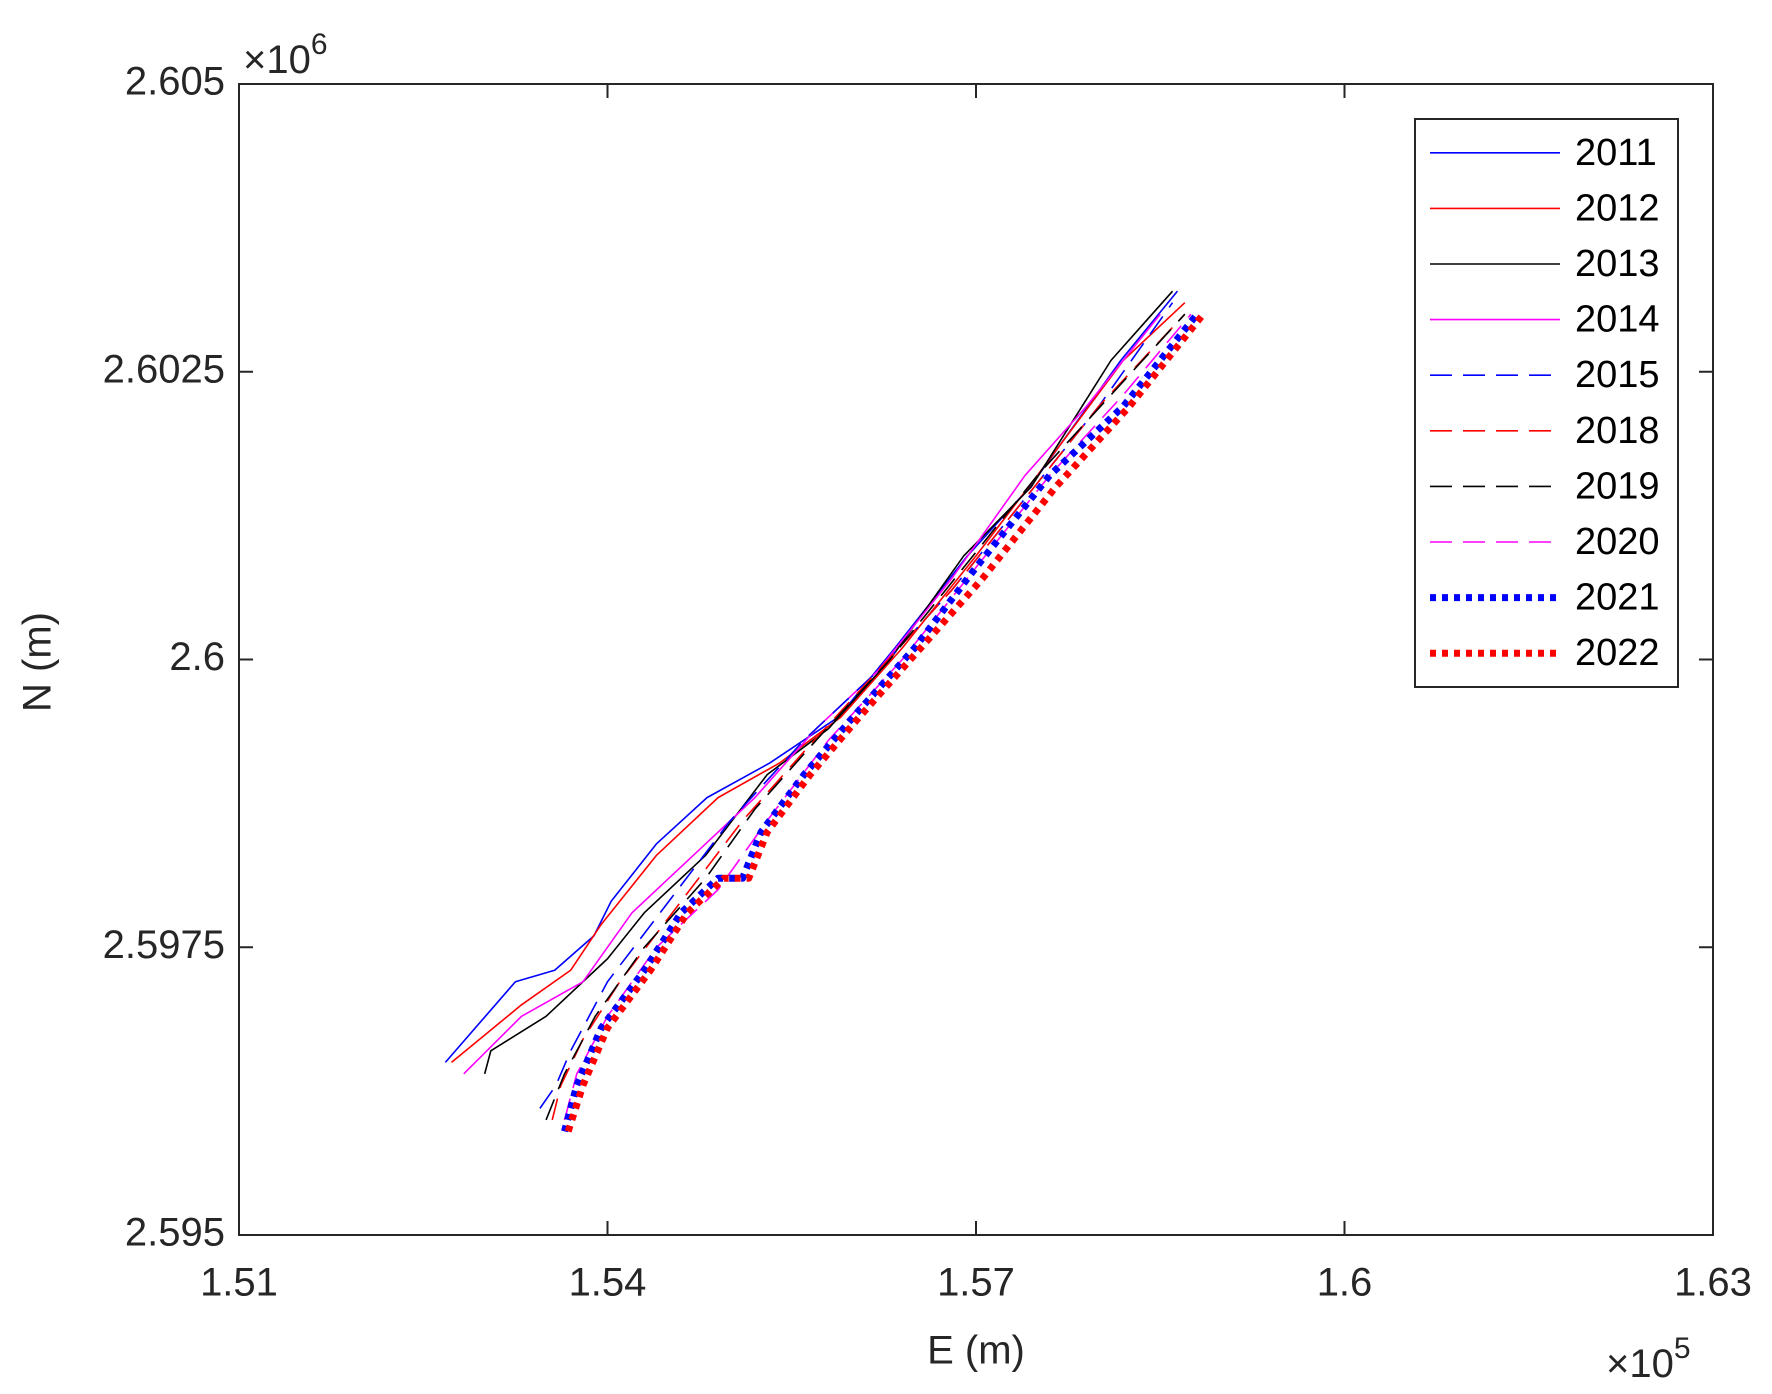 This screenshot has width=1772, height=1394. What do you see at coordinates (1682, 1348) in the screenshot?
I see `x-multiplier-power: 5` at bounding box center [1682, 1348].